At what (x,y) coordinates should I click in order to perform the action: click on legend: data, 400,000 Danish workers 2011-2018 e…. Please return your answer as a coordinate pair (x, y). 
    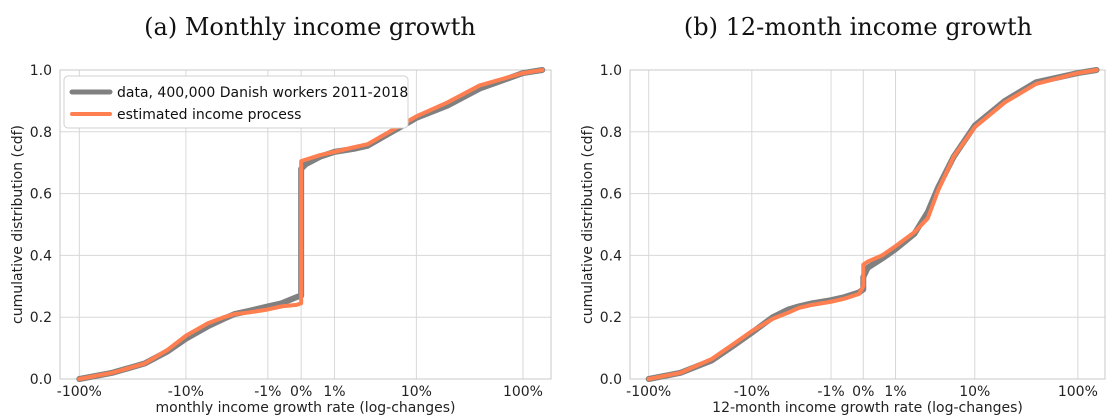
    Looking at the image, I should click on (236, 102).